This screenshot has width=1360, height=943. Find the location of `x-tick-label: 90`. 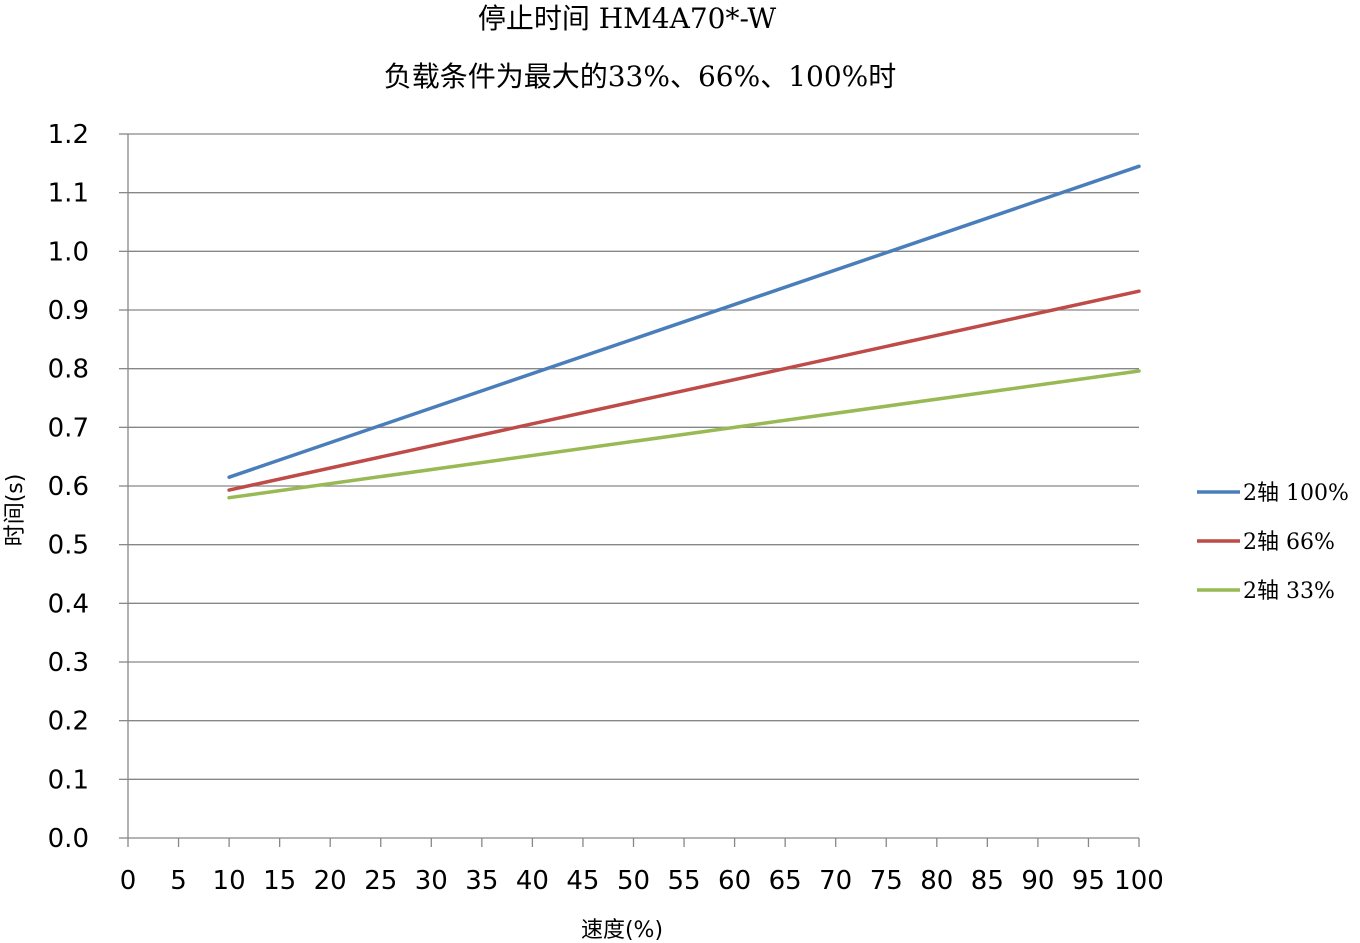

x-tick-label: 90 is located at coordinates (1037, 881).